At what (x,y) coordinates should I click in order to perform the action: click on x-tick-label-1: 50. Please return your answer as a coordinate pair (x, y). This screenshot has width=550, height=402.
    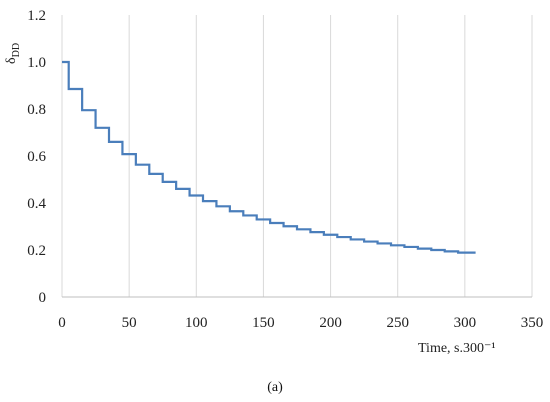
    Looking at the image, I should click on (129, 323).